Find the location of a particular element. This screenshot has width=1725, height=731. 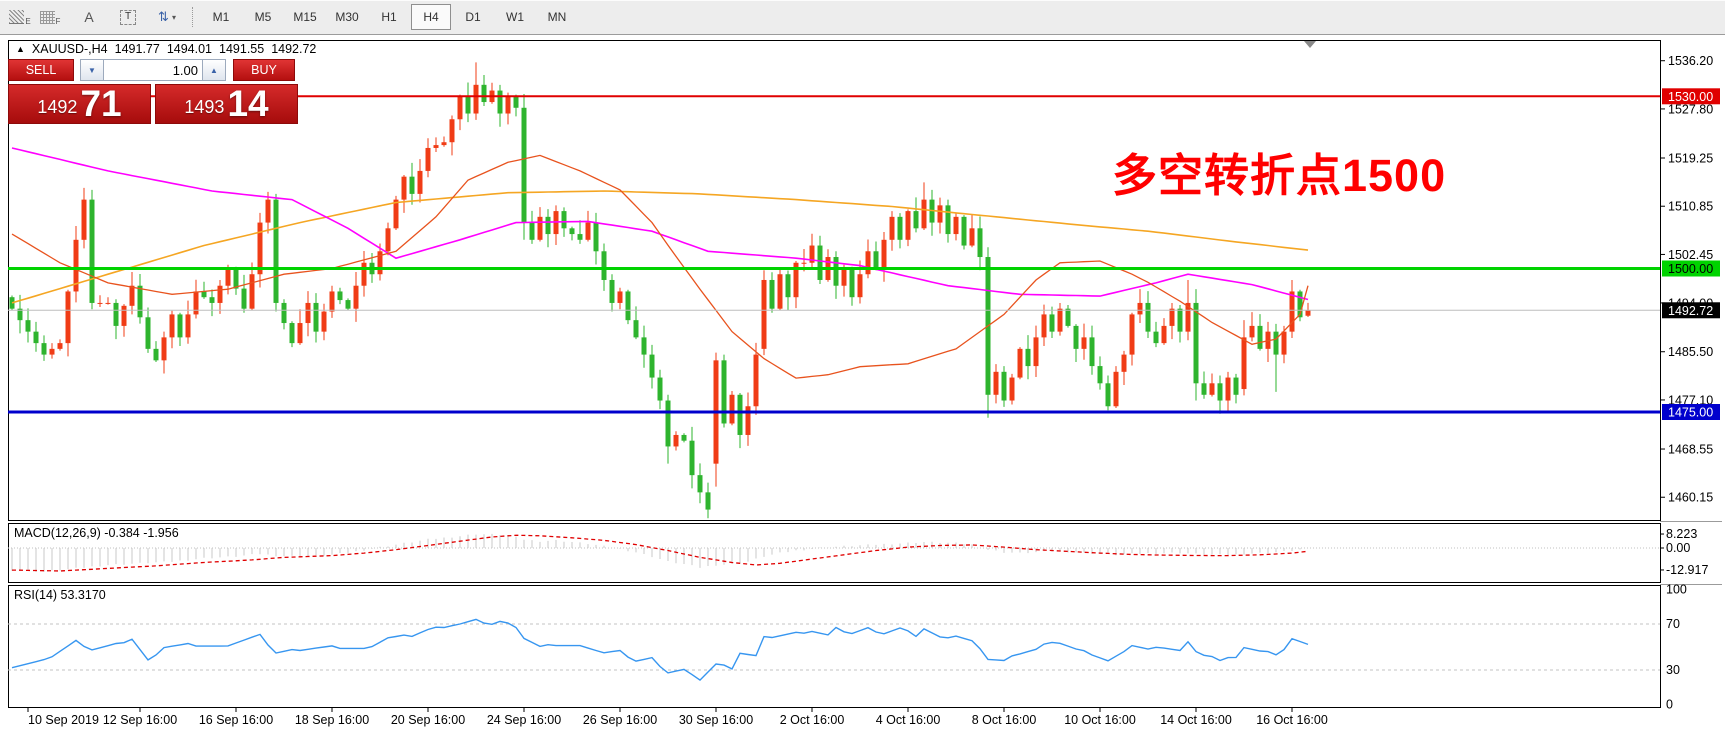

rsi-line is located at coordinates (660, 650).